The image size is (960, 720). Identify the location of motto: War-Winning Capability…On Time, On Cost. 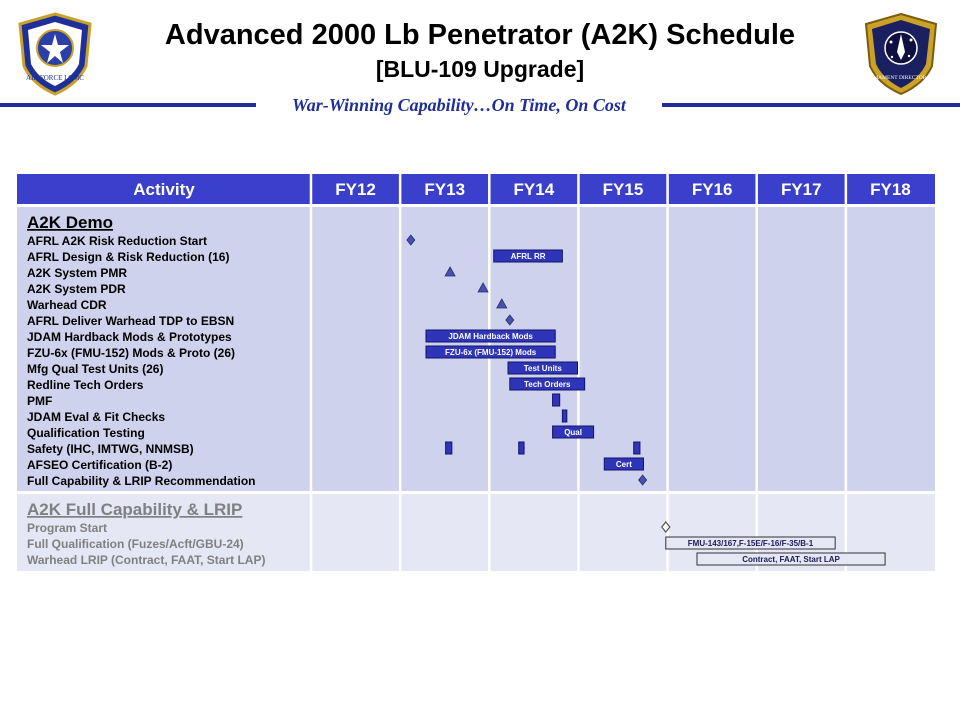
(459, 105).